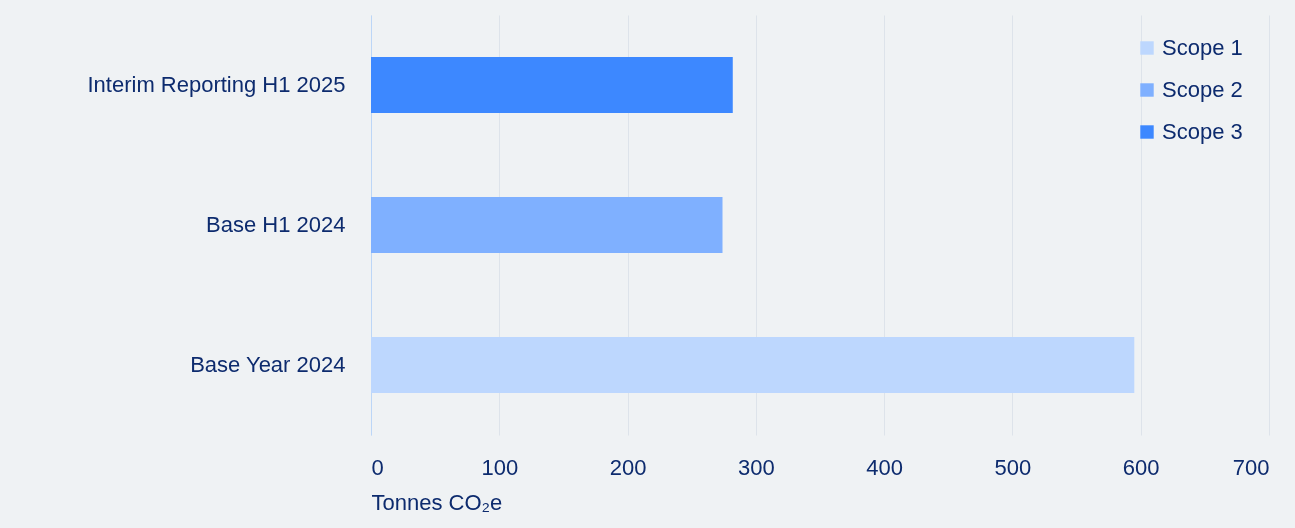 This screenshot has width=1295, height=528. I want to click on x-tick-label: 200, so click(628, 467).